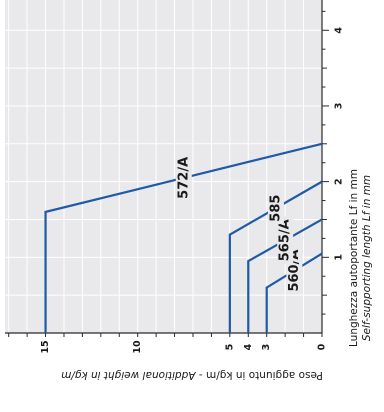 This screenshot has height=412, width=384. I want to click on right-axis-tick-label: 4, so click(339, 30).